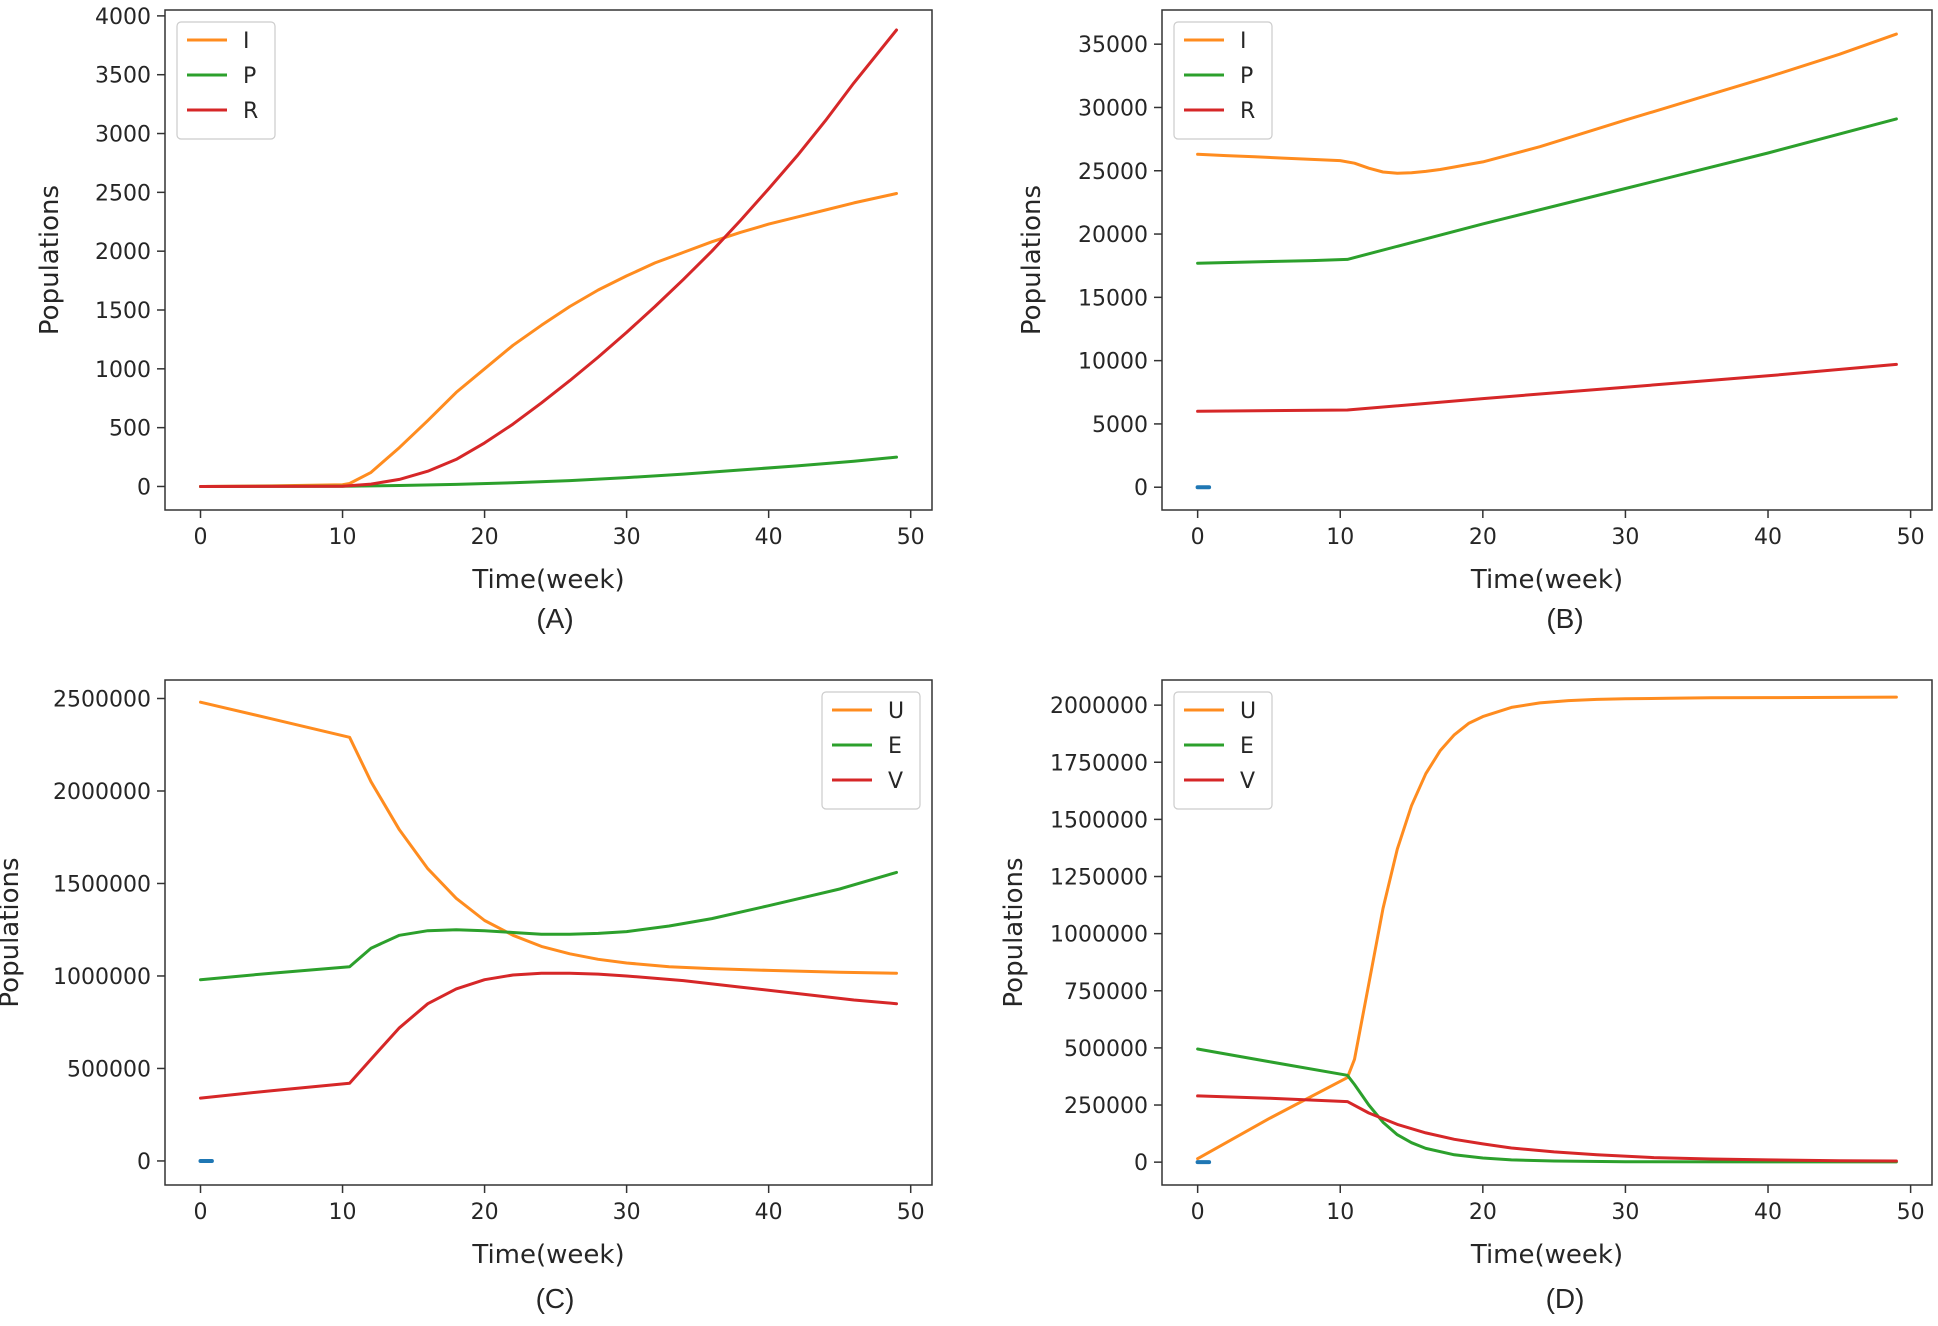 This screenshot has height=1326, width=1938. What do you see at coordinates (123, 193) in the screenshot?
I see `y-tick-label: 2500` at bounding box center [123, 193].